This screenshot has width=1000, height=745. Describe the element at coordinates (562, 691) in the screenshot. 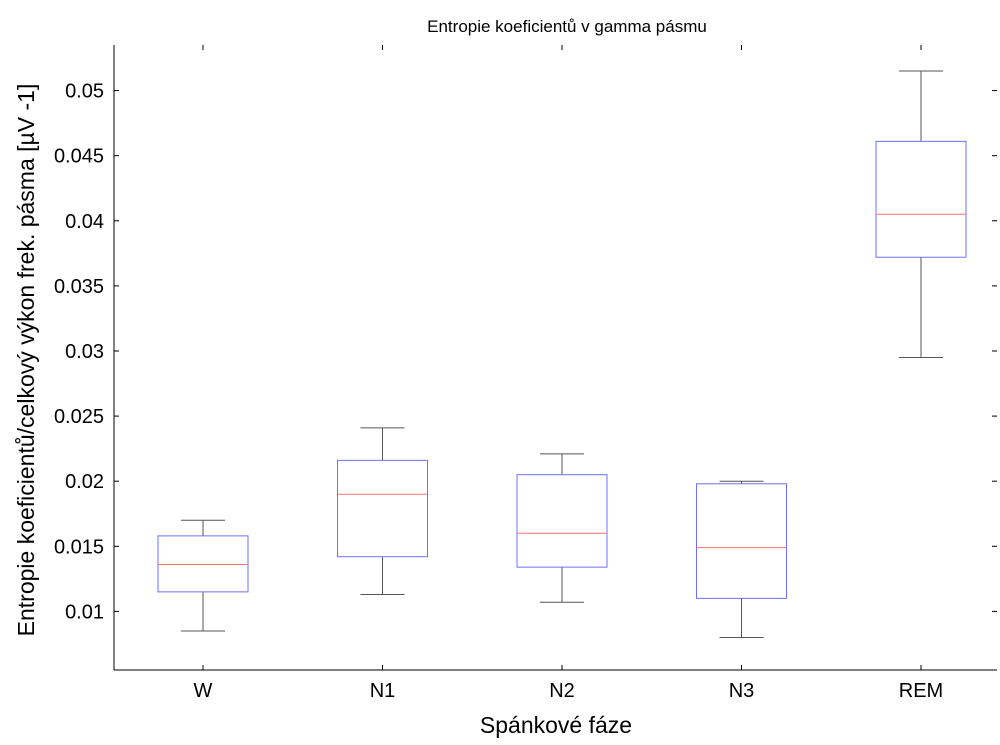

I see `x-tick-label: N2` at that location.